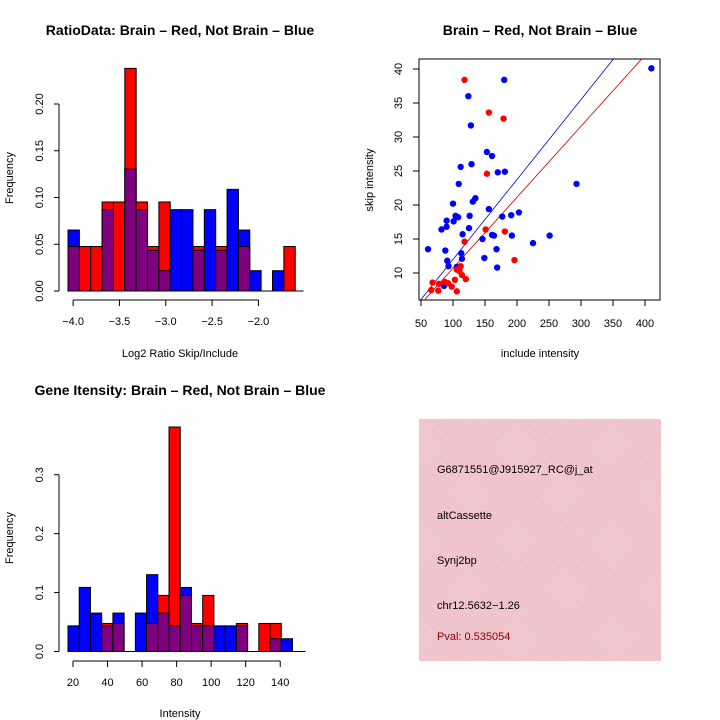 The width and height of the screenshot is (720, 720). I want to click on scatter-points, so click(539, 180).